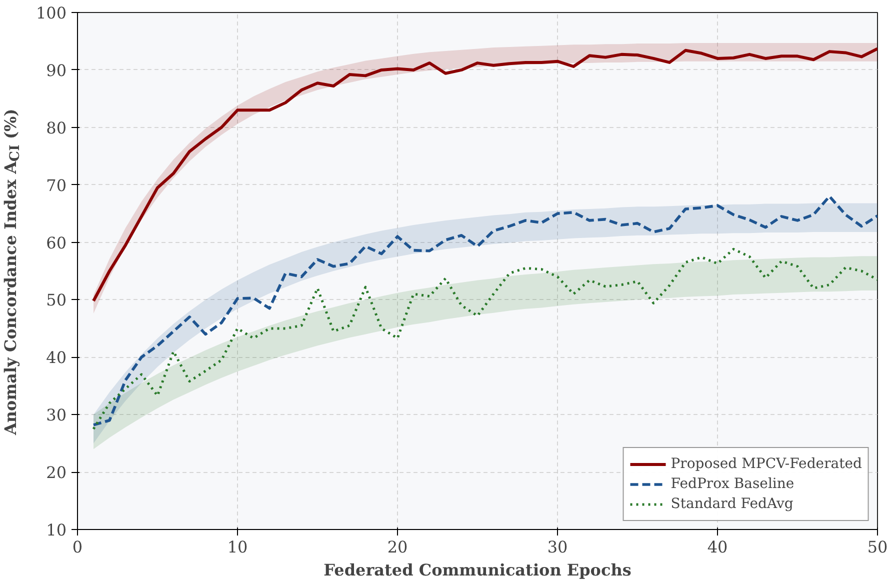  Describe the element at coordinates (732, 484) in the screenshot. I see `legend-label: FedProx Baseline` at that location.